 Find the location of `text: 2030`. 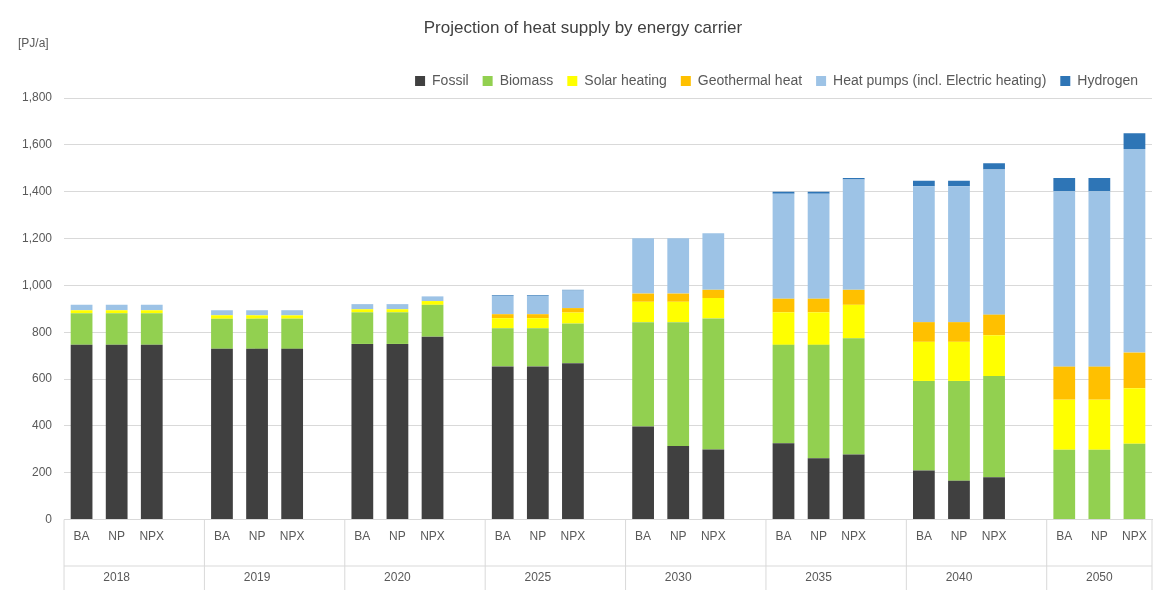

text: 2030 is located at coordinates (678, 577).